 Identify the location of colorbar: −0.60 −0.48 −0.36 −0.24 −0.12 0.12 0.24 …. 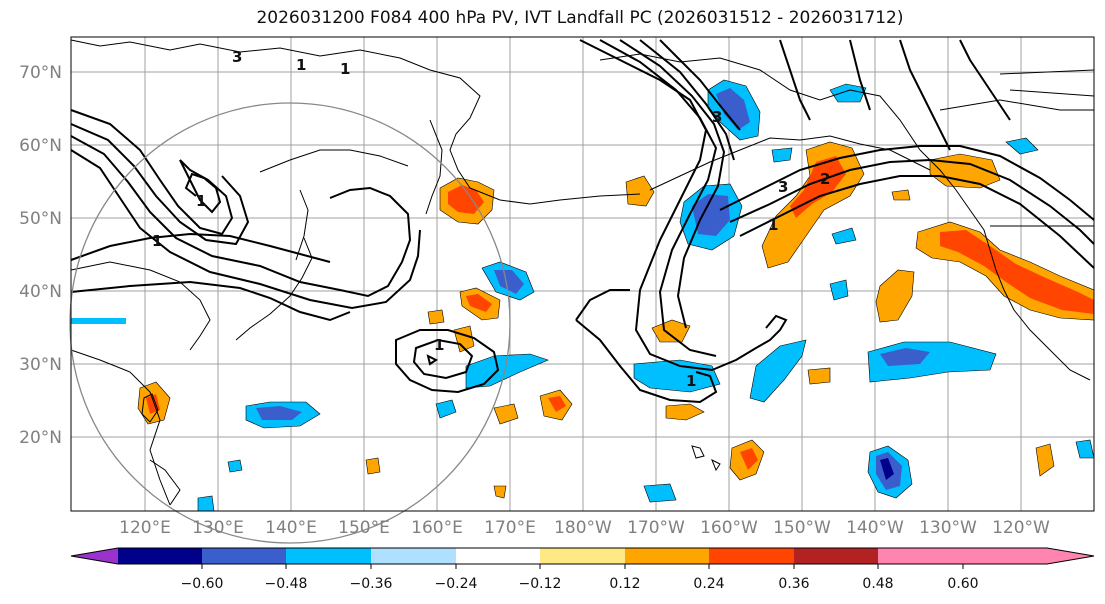
(582, 569).